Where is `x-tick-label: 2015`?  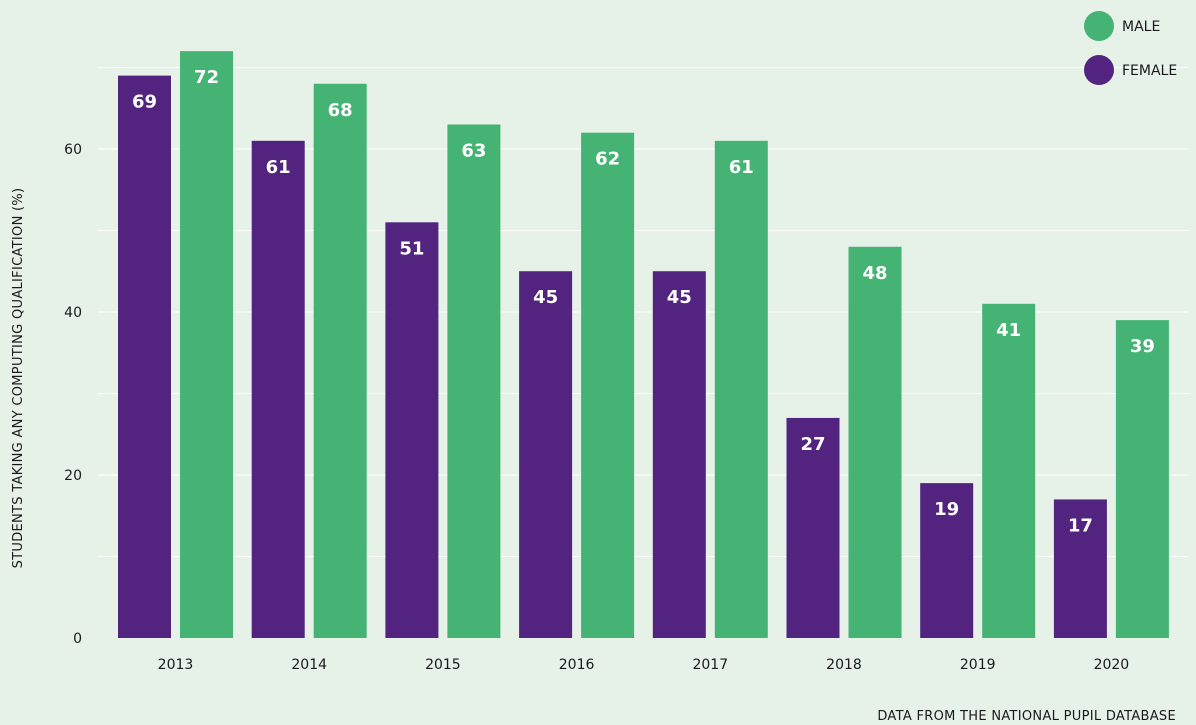
x-tick-label: 2015 is located at coordinates (443, 665).